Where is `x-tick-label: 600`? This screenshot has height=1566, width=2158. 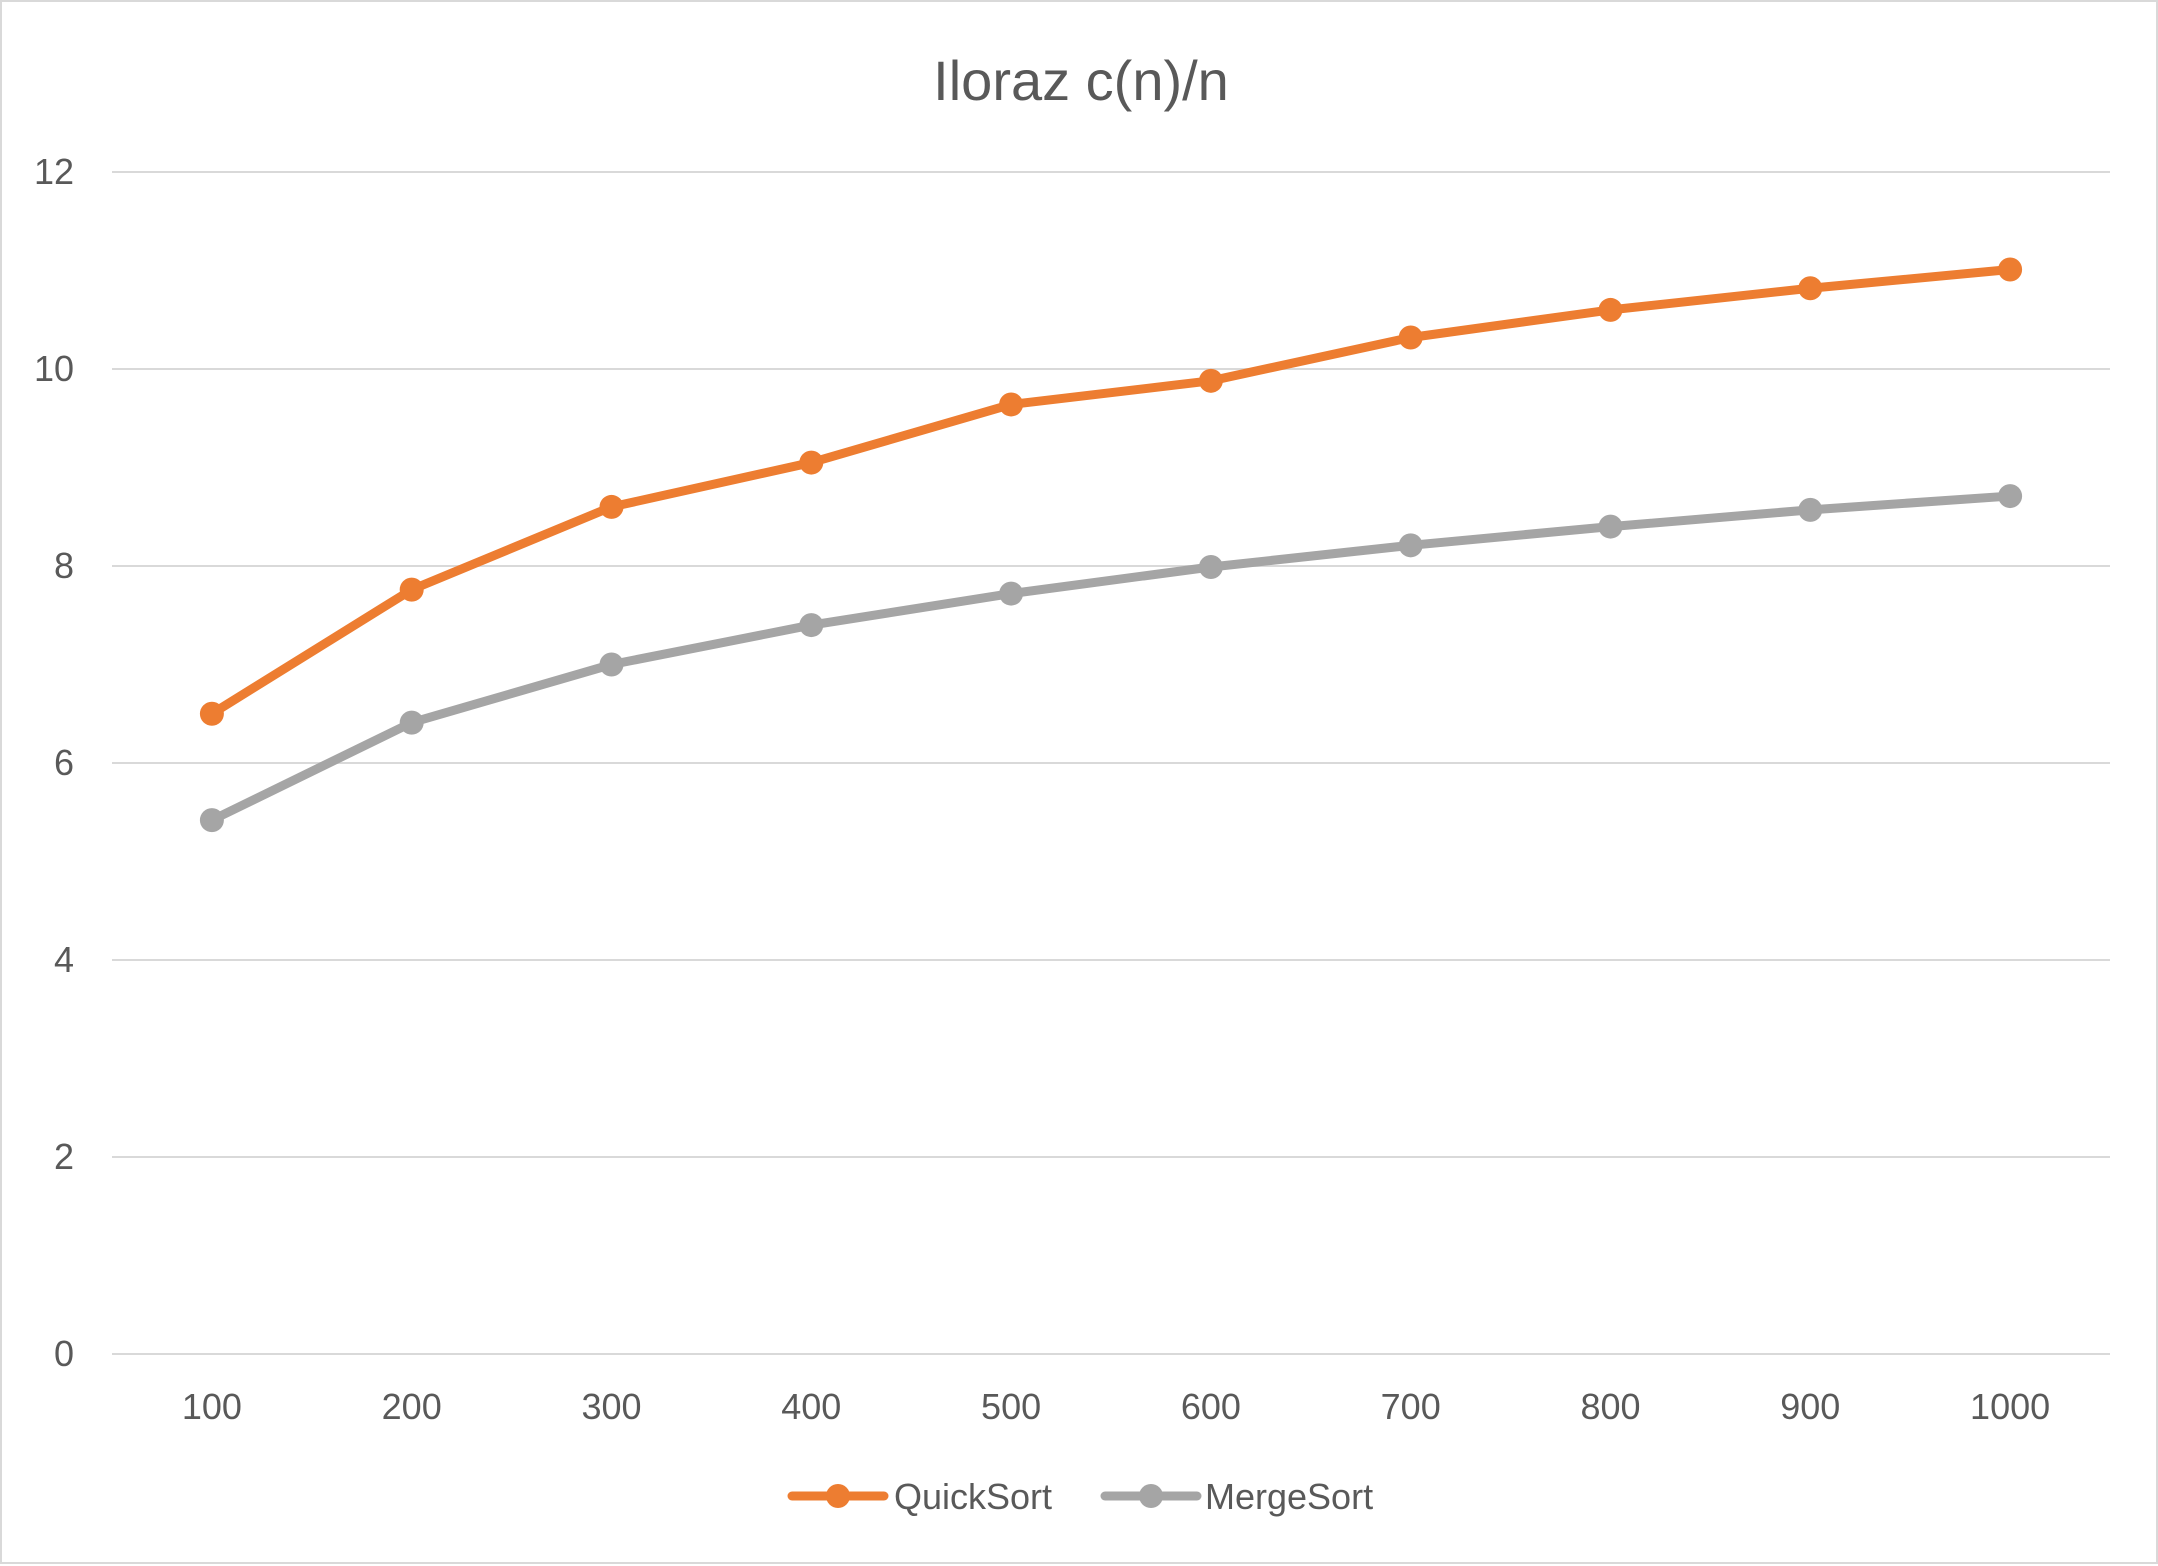
x-tick-label: 600 is located at coordinates (1211, 1406).